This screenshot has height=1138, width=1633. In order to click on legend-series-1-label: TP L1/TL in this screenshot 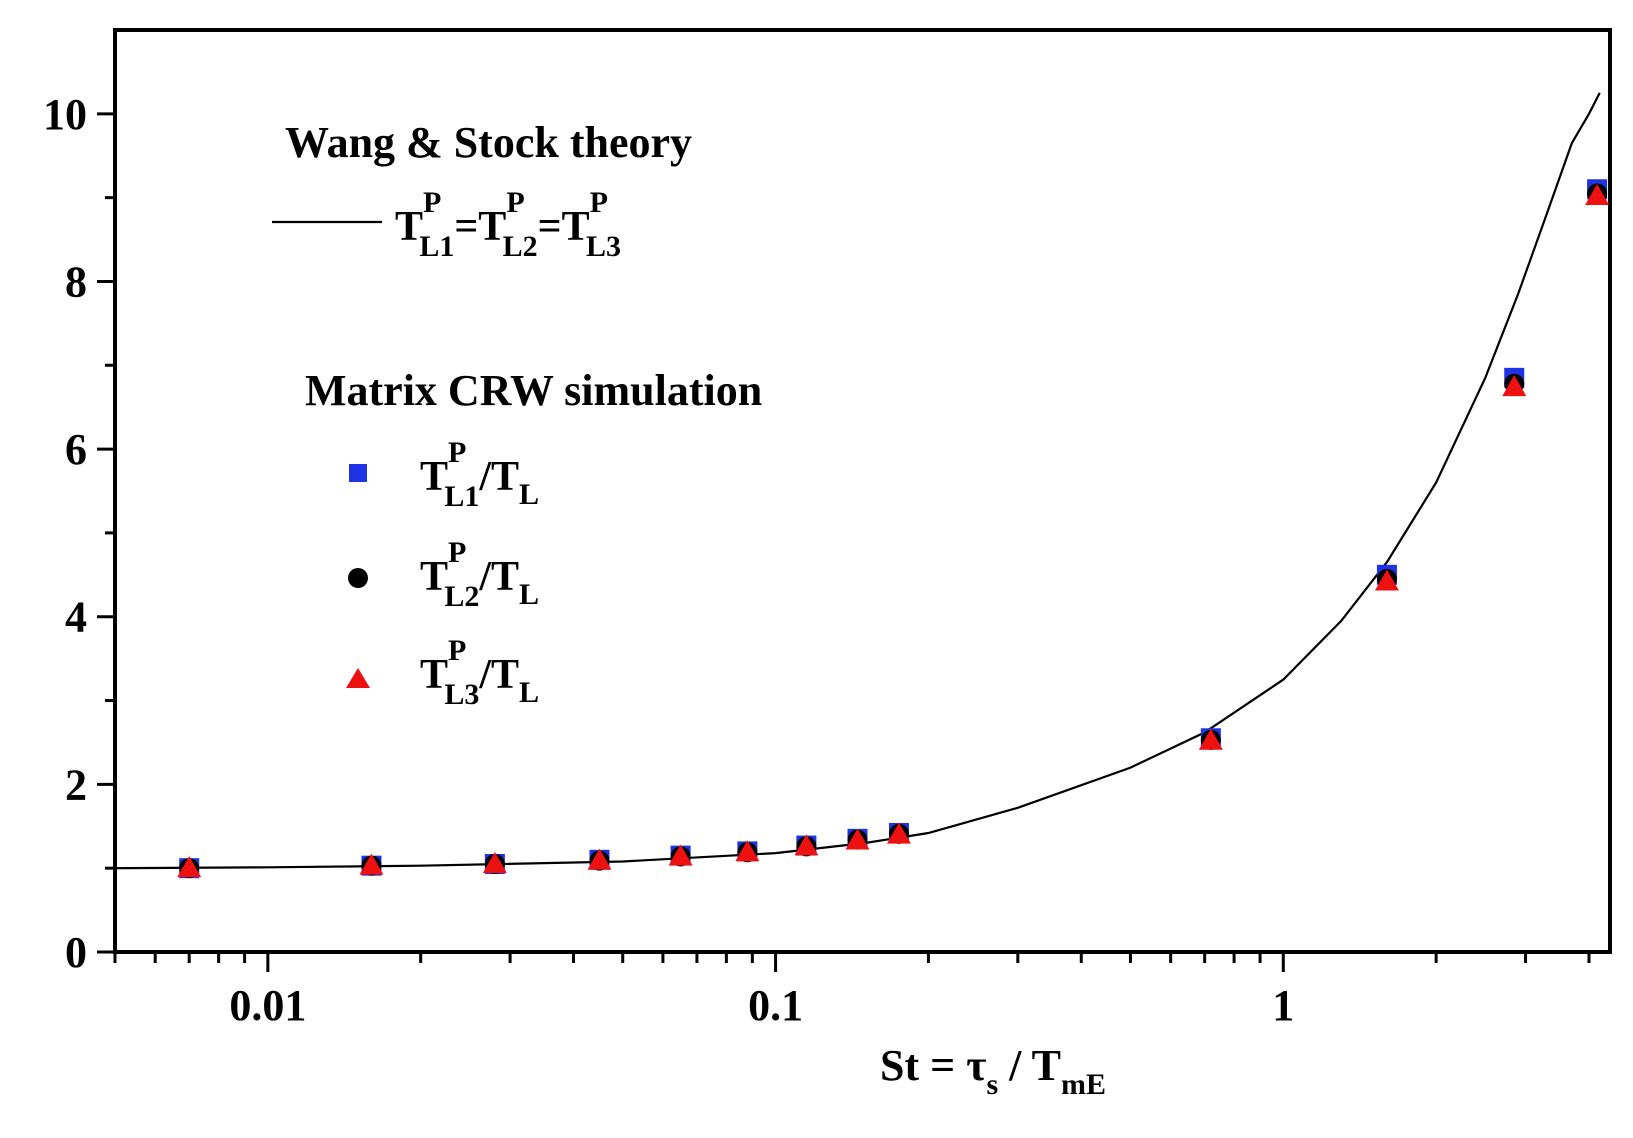, I will do `click(479, 474)`.